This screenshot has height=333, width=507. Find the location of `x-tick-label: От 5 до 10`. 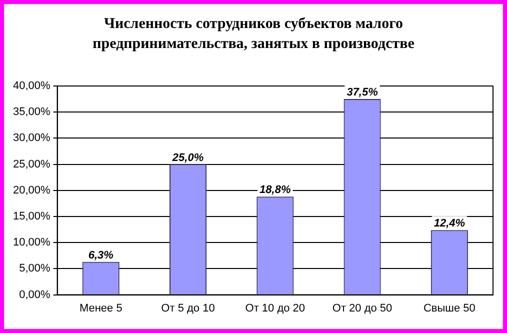

x-tick-label: От 5 до 10 is located at coordinates (188, 308).